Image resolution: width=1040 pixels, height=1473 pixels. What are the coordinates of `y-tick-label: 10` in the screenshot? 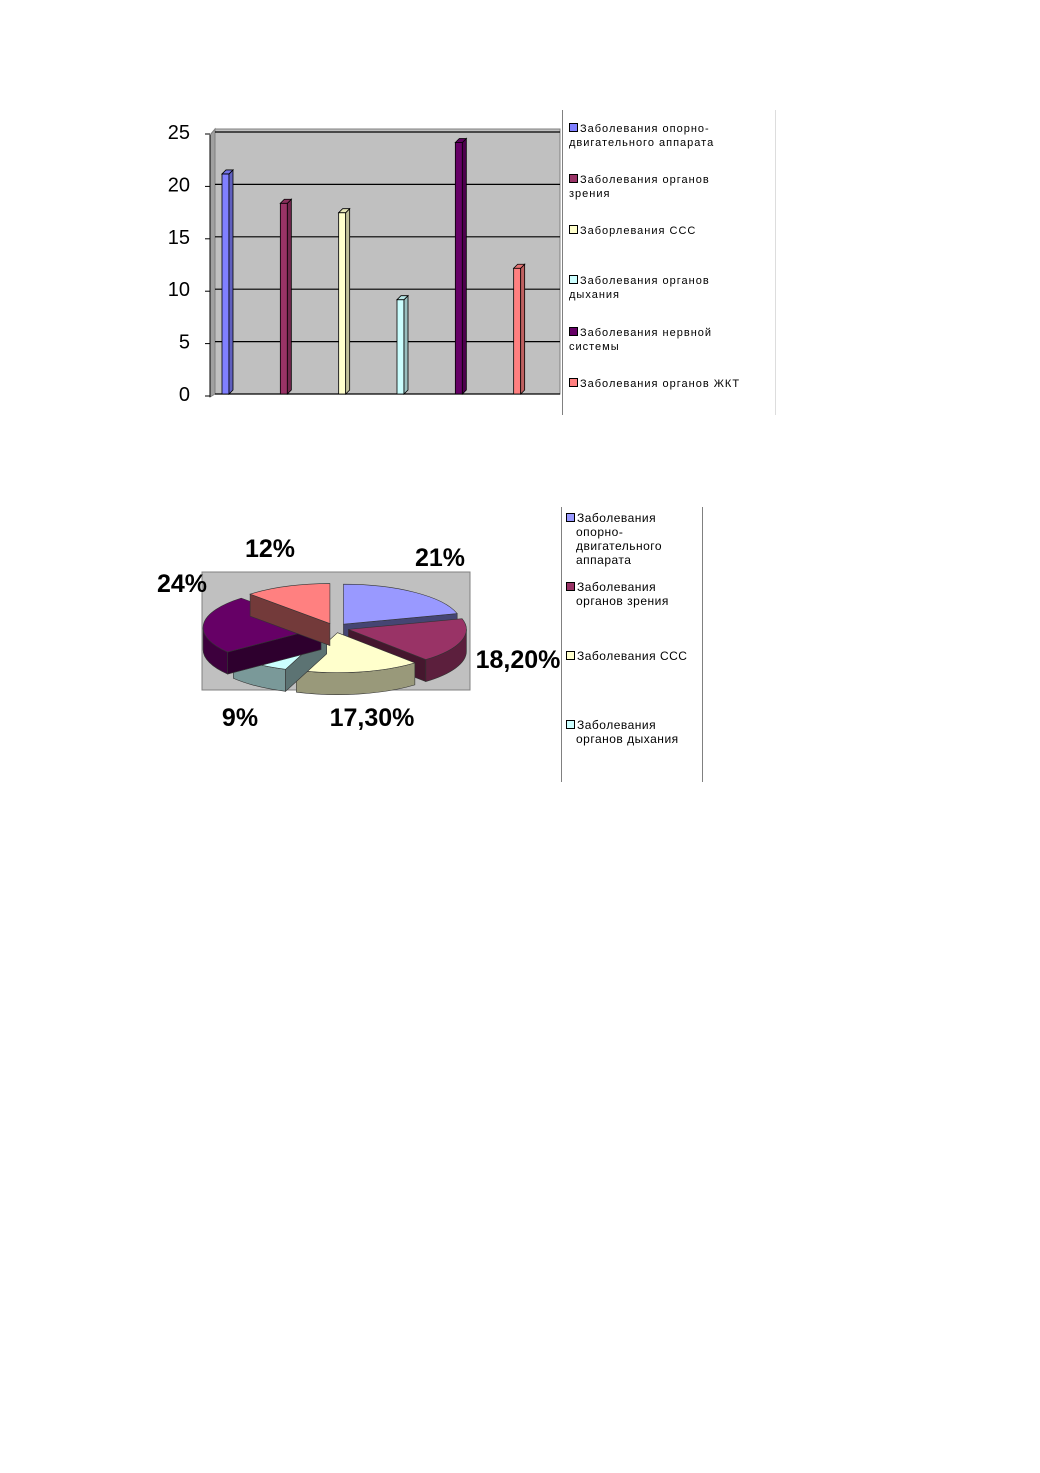 It's located at (179, 290).